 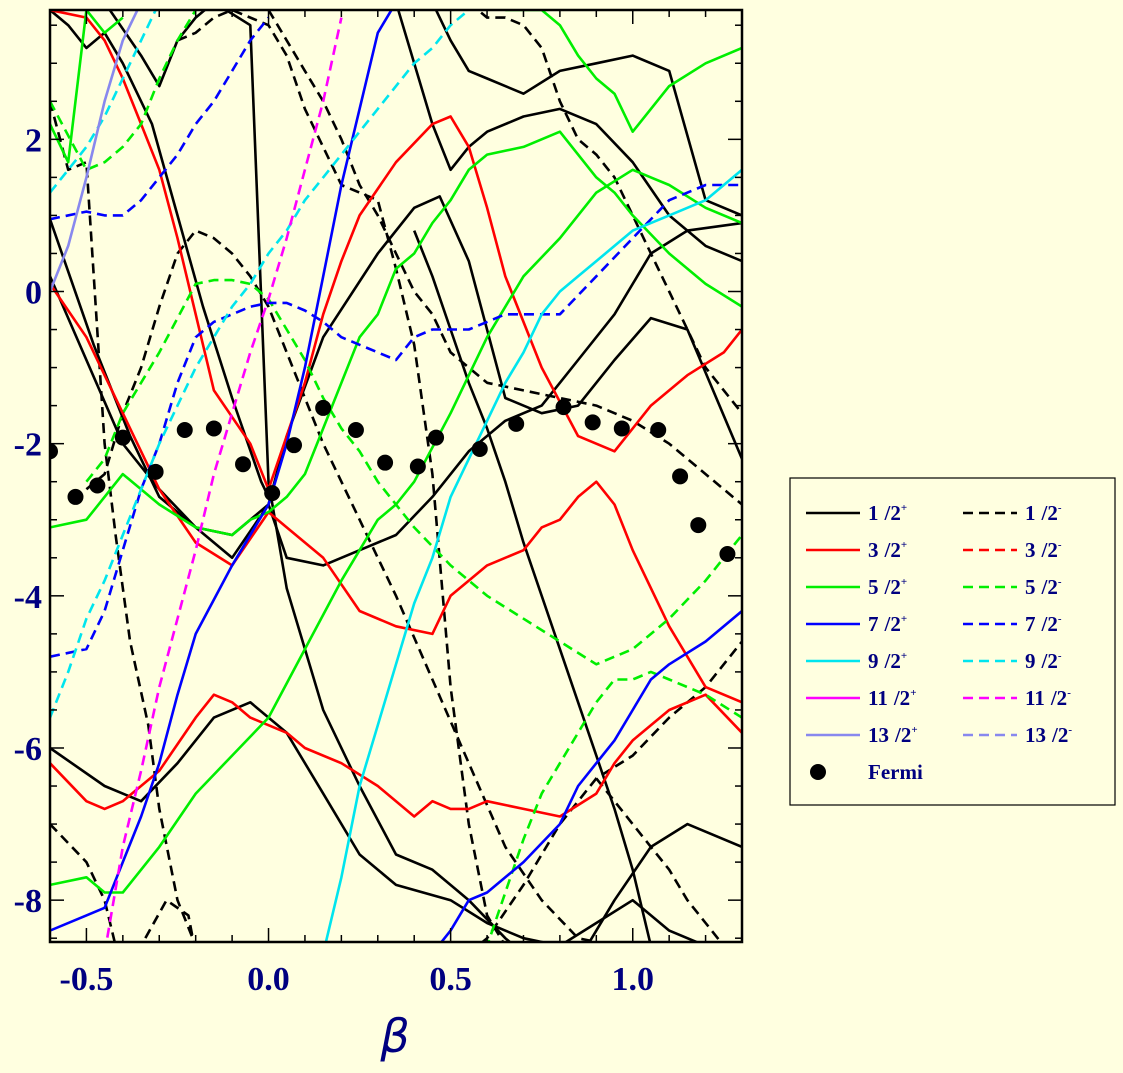 I want to click on y-tick-label: -6, so click(x=28, y=749).